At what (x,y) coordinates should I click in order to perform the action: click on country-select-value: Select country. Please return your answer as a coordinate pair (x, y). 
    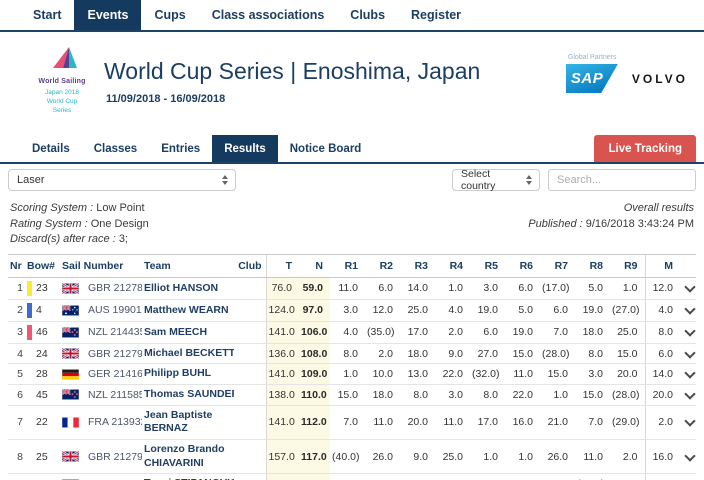
    Looking at the image, I should click on (478, 180).